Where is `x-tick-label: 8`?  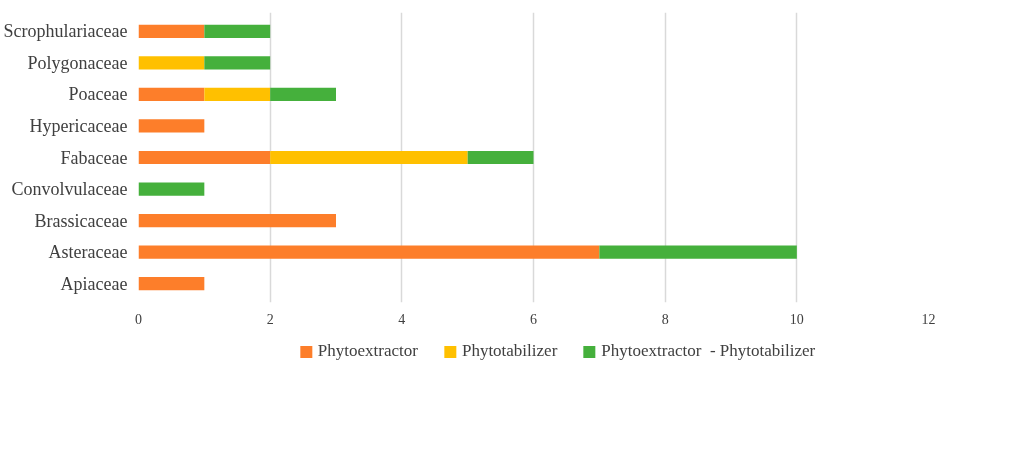
x-tick-label: 8 is located at coordinates (665, 319).